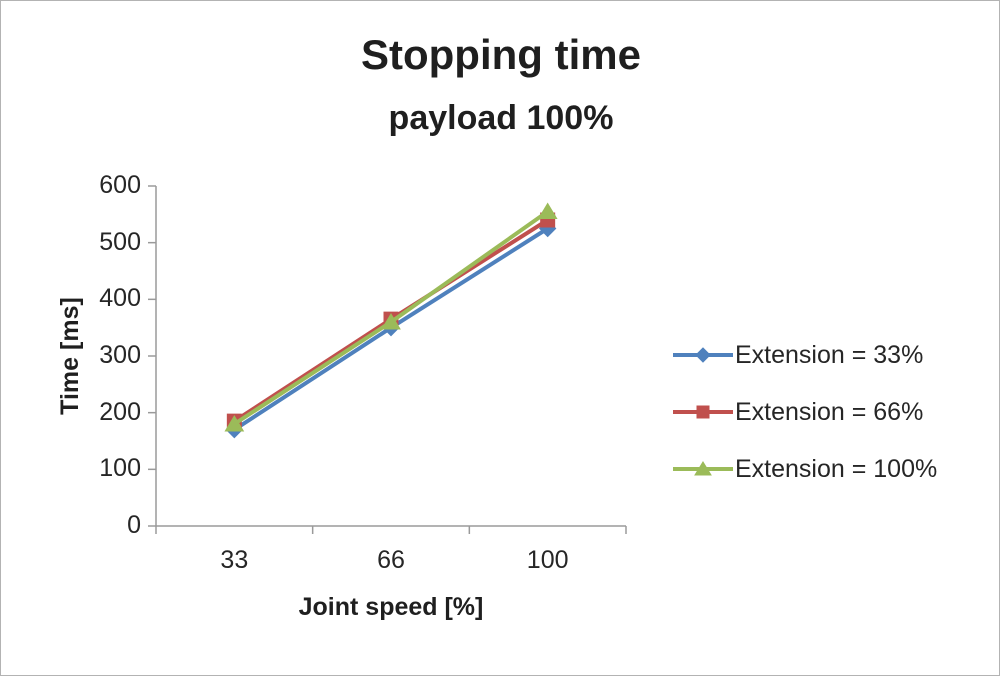  What do you see at coordinates (836, 468) in the screenshot?
I see `legend-label: Extension = 100%` at bounding box center [836, 468].